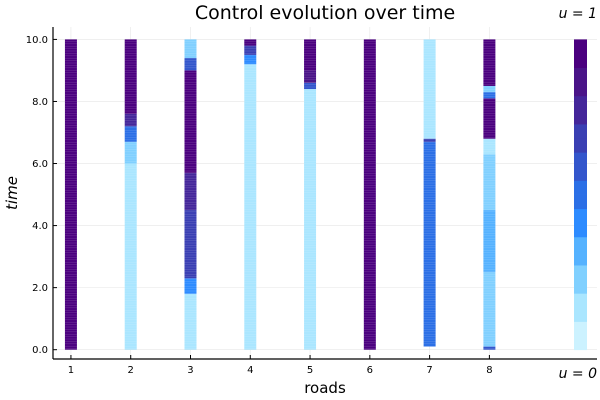 The image size is (600, 400). I want to click on y-tick-label: 10.0, so click(37, 40).